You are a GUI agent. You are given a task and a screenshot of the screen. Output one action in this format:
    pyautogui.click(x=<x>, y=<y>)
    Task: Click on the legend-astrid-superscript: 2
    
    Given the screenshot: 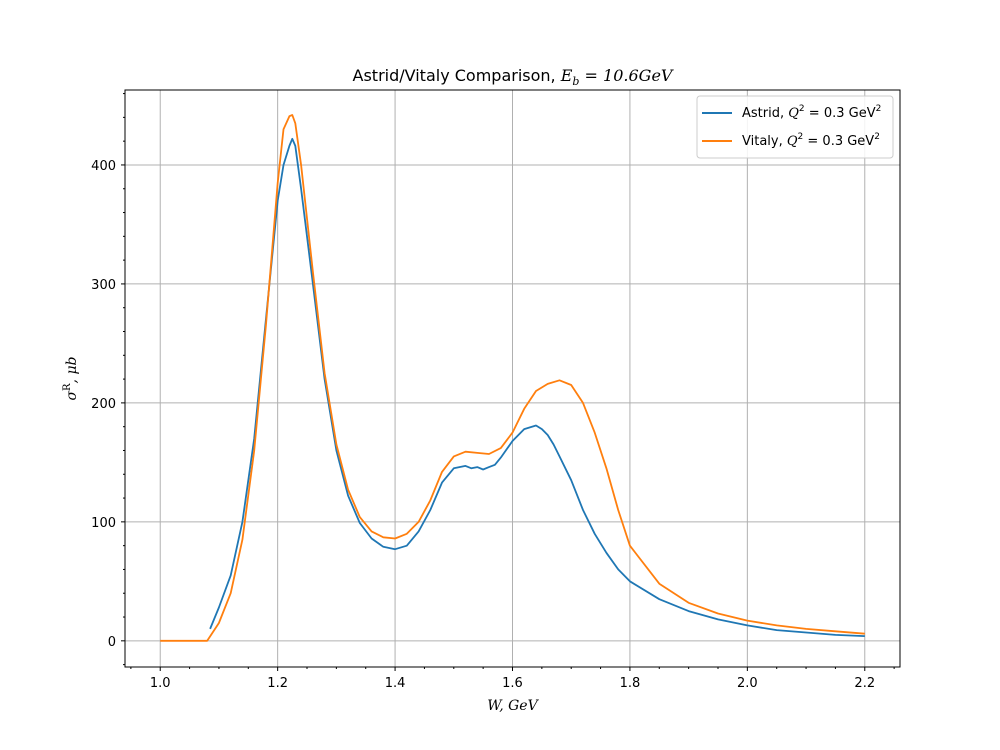 What is the action you would take?
    pyautogui.click(x=802, y=109)
    